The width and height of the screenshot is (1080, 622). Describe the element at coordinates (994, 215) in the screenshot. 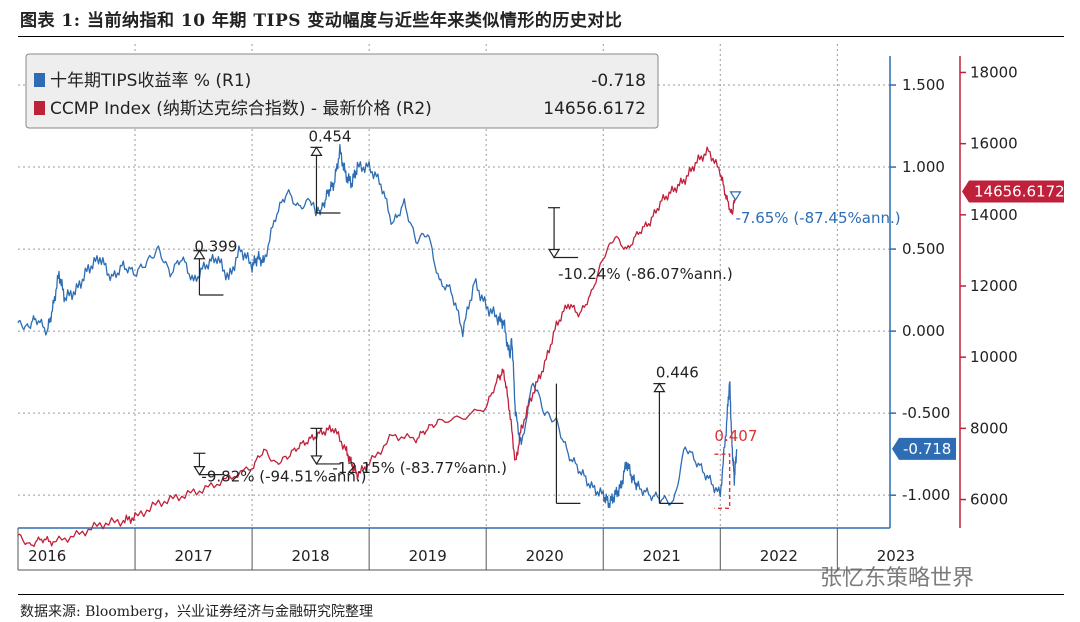

I see `axis-r2-label: 14000` at that location.